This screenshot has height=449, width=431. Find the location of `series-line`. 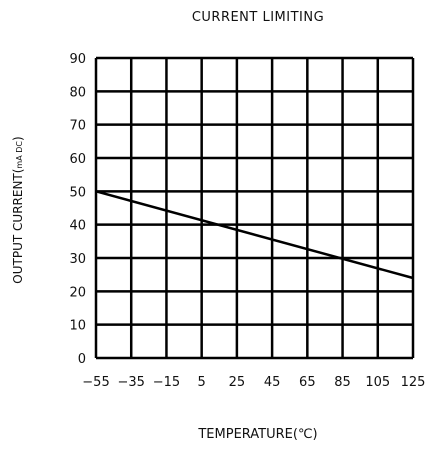

series-line is located at coordinates (254, 235).